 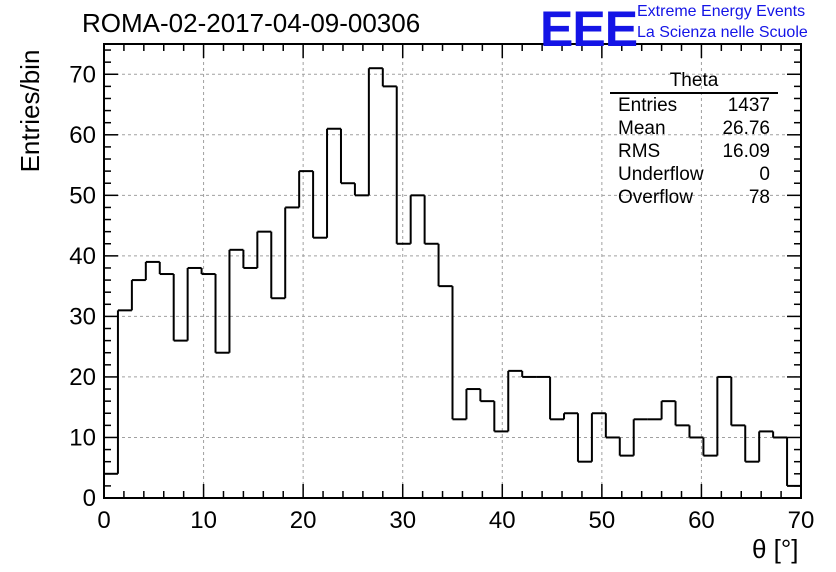 I want to click on stats-value: 1437, so click(x=748, y=105).